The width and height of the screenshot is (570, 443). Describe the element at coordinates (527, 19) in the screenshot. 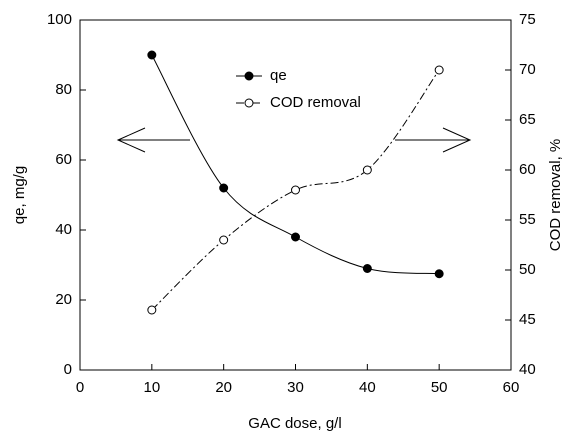

I see `y2-tick-label: 75` at that location.